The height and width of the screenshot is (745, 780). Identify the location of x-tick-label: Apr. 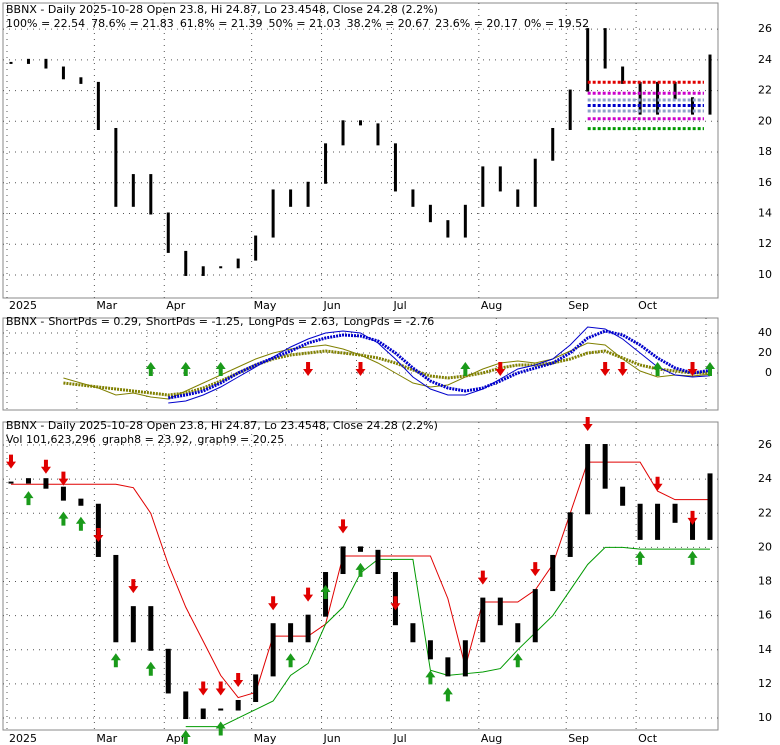
(176, 738).